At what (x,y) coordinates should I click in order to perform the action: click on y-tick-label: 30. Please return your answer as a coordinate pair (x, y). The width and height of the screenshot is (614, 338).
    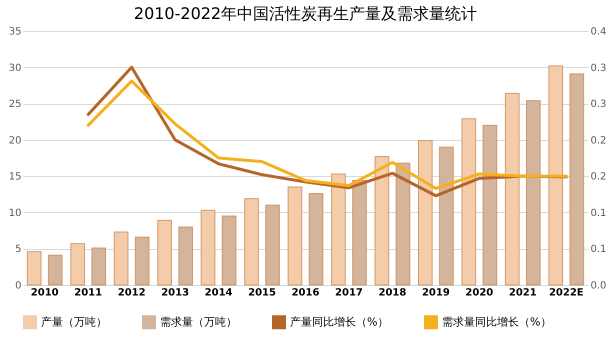
    Looking at the image, I should click on (15, 68).